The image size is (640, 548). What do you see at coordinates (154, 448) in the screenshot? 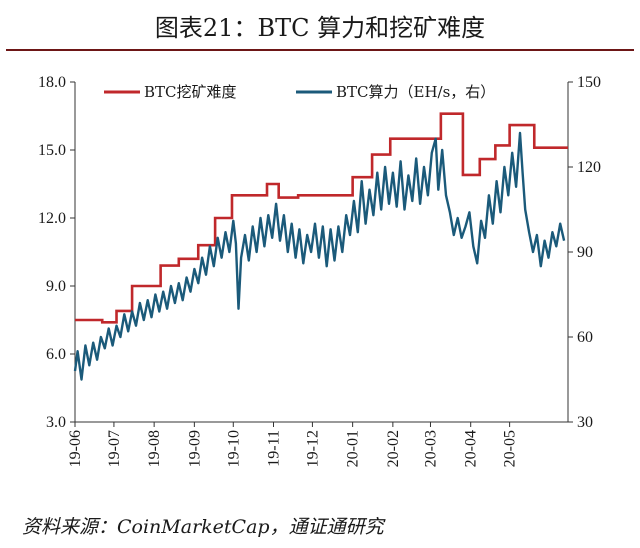
I see `x-tick-label: 19-08` at bounding box center [154, 448].